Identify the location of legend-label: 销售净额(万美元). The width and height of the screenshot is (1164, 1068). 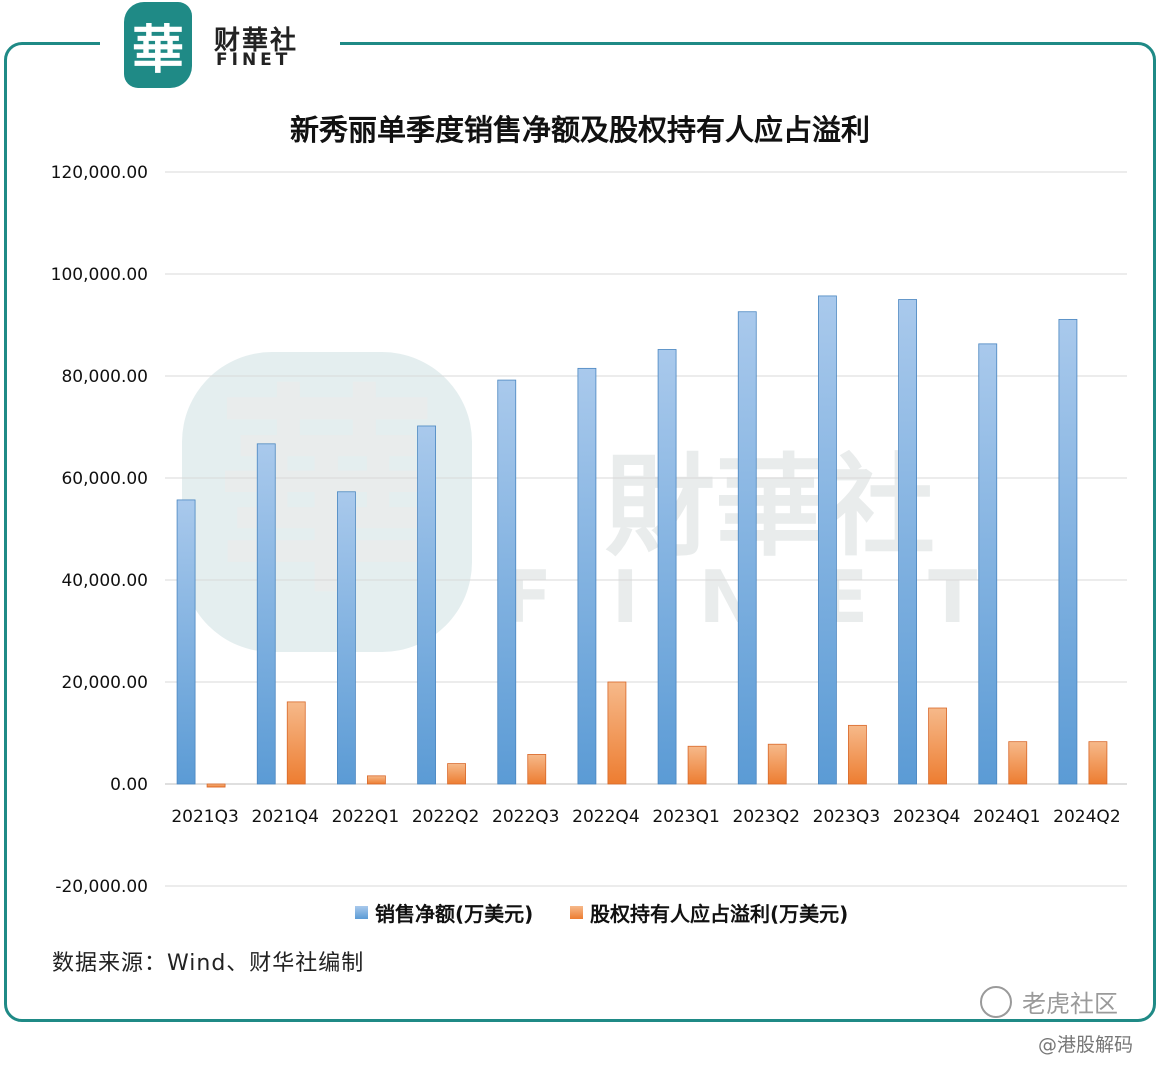
(454, 914).